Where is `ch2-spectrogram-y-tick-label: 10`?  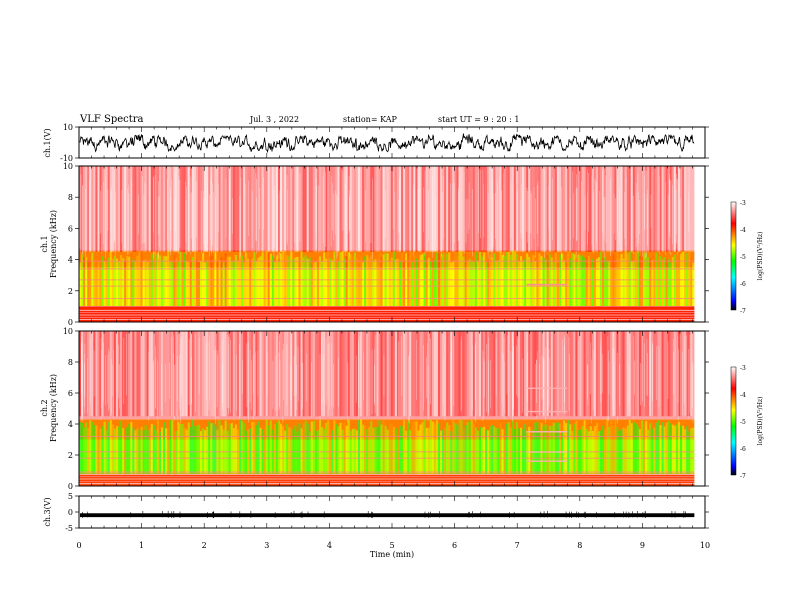
ch2-spectrogram-y-tick-label: 10 is located at coordinates (68, 331).